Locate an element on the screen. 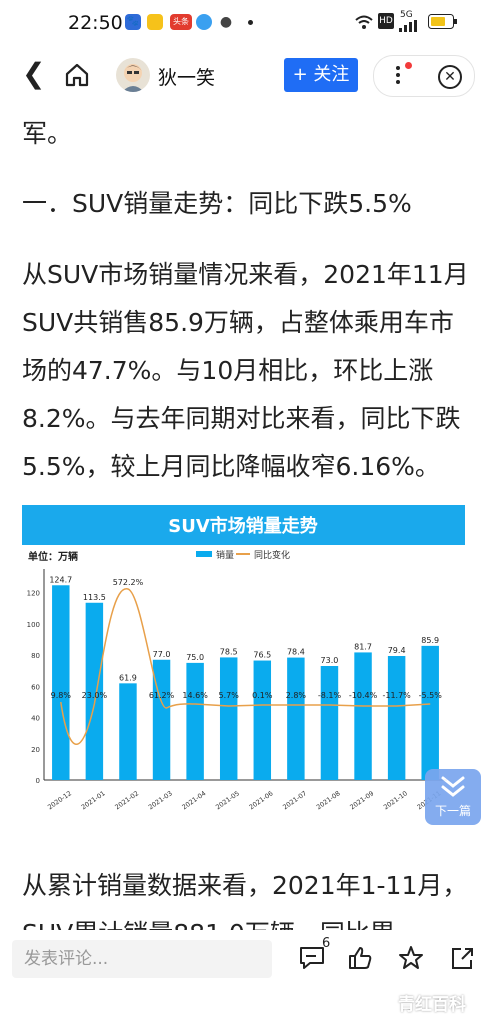 The image size is (486, 1020). top-nav: ❮ 狄一笑 + 关注 ✕ is located at coordinates (243, 76).